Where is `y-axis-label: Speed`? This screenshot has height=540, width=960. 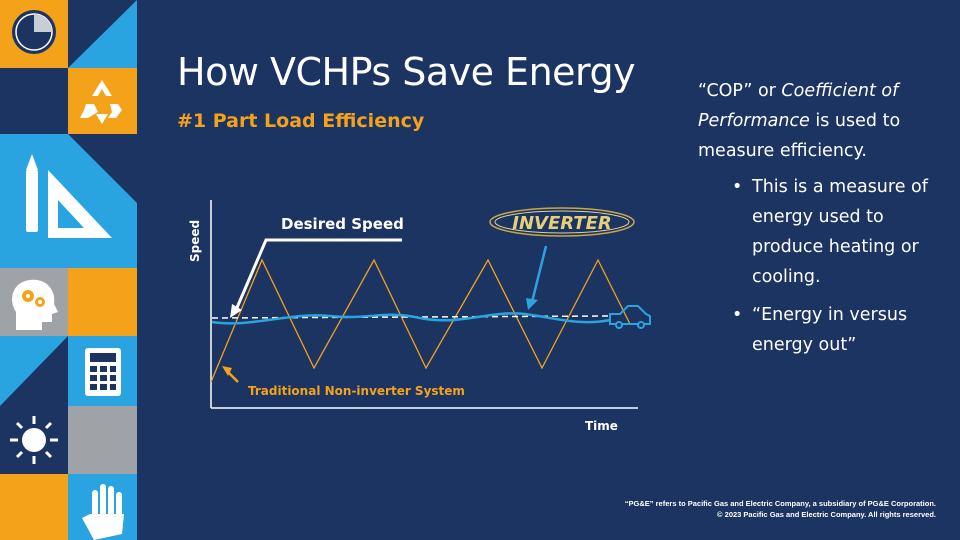 y-axis-label: Speed is located at coordinates (195, 241).